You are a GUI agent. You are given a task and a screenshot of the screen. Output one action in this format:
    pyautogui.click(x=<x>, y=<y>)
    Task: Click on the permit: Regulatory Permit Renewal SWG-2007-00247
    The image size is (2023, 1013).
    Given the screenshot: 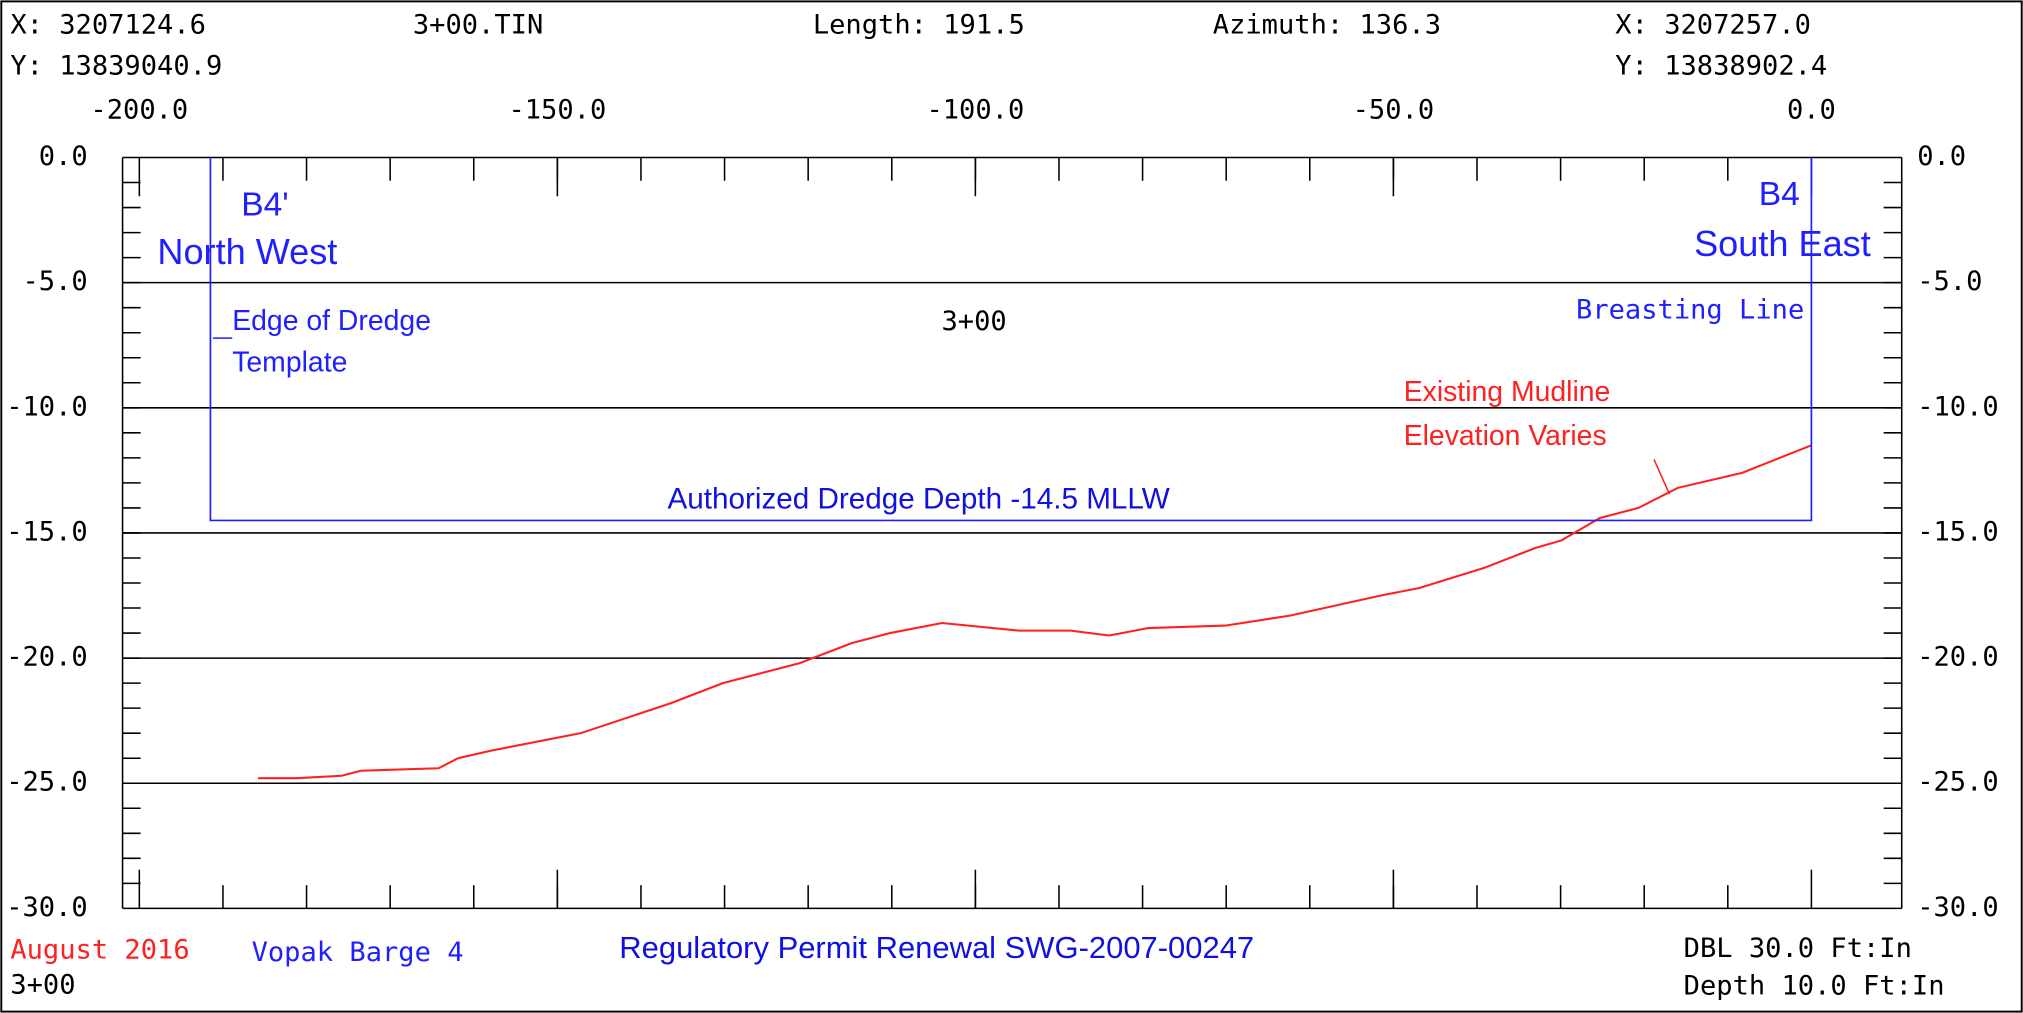 What is the action you would take?
    pyautogui.click(x=936, y=947)
    